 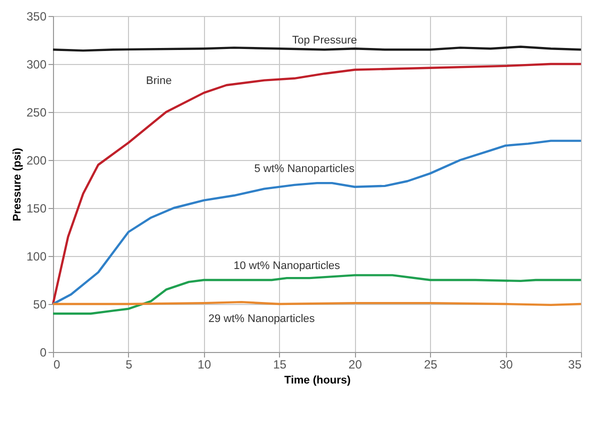 I want to click on series-label: 29 wt% Nanoparticles, so click(x=262, y=319).